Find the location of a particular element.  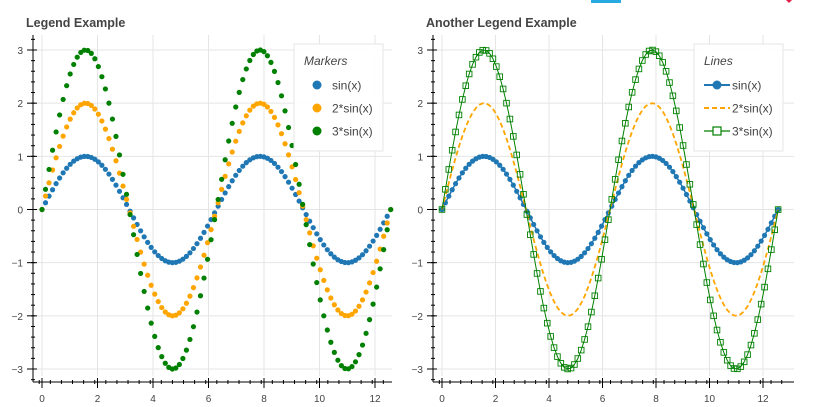

legend-title: Markers is located at coordinates (325, 61).